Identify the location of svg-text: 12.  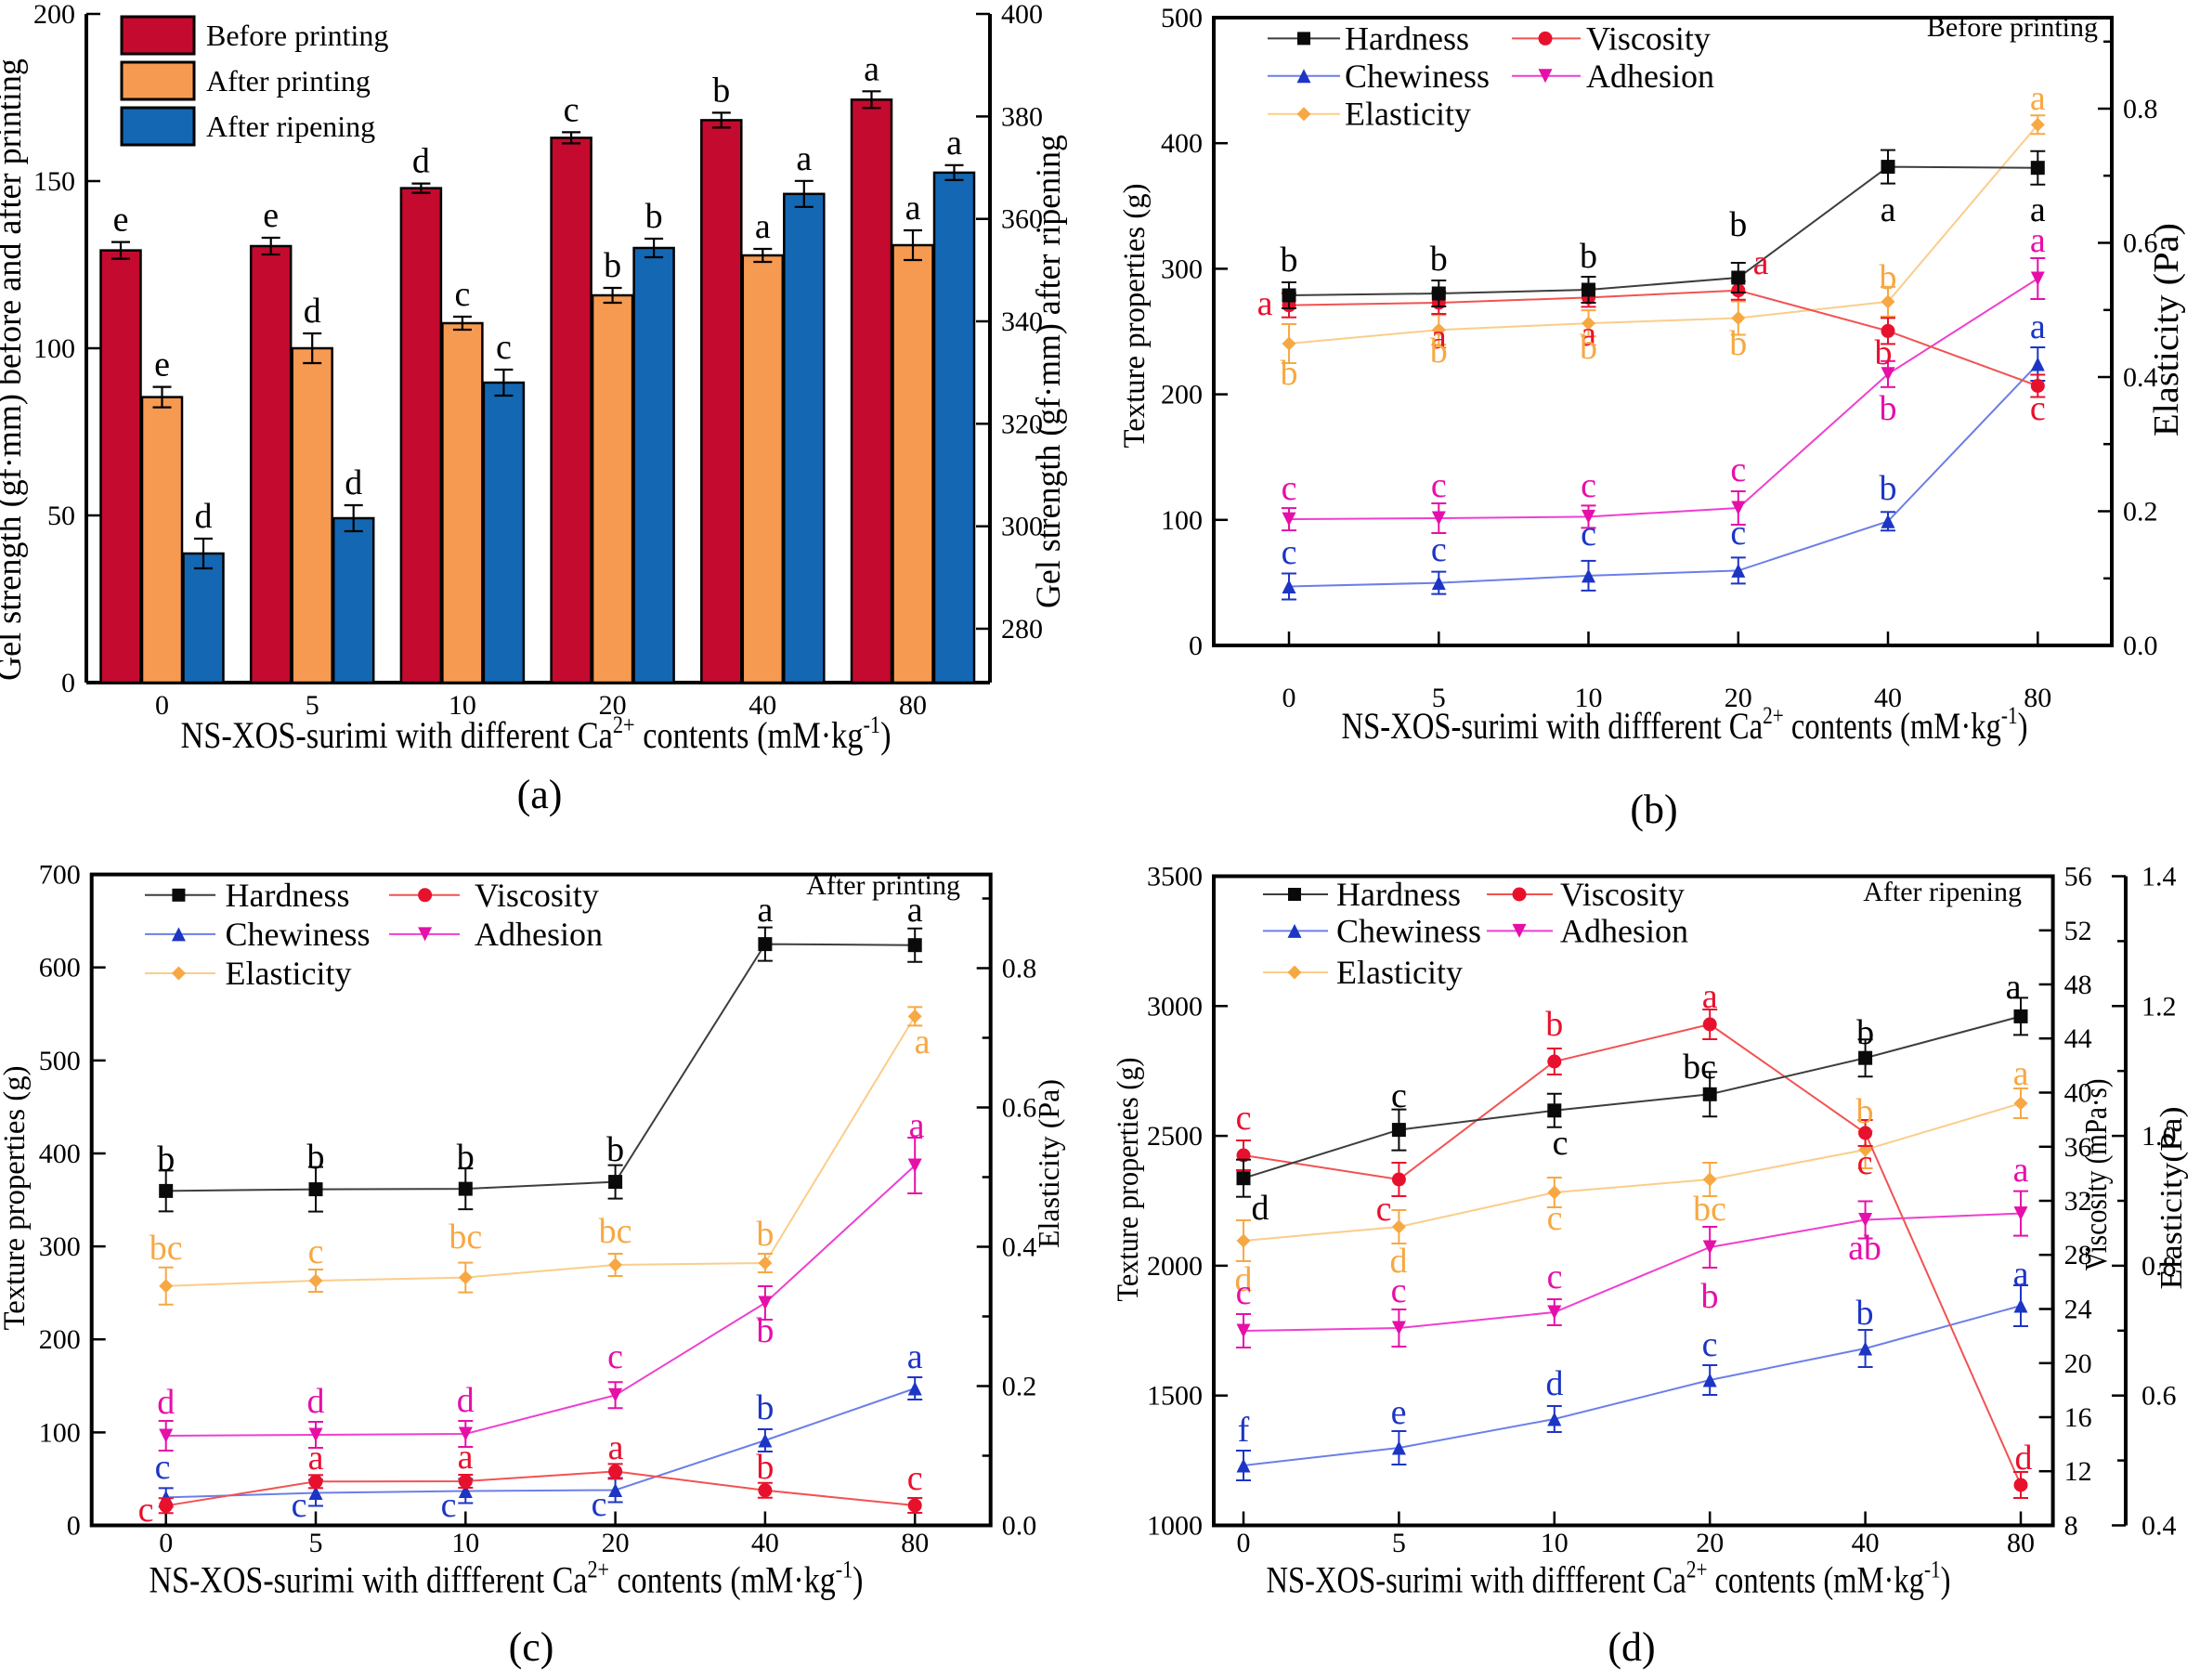
(2078, 1471).